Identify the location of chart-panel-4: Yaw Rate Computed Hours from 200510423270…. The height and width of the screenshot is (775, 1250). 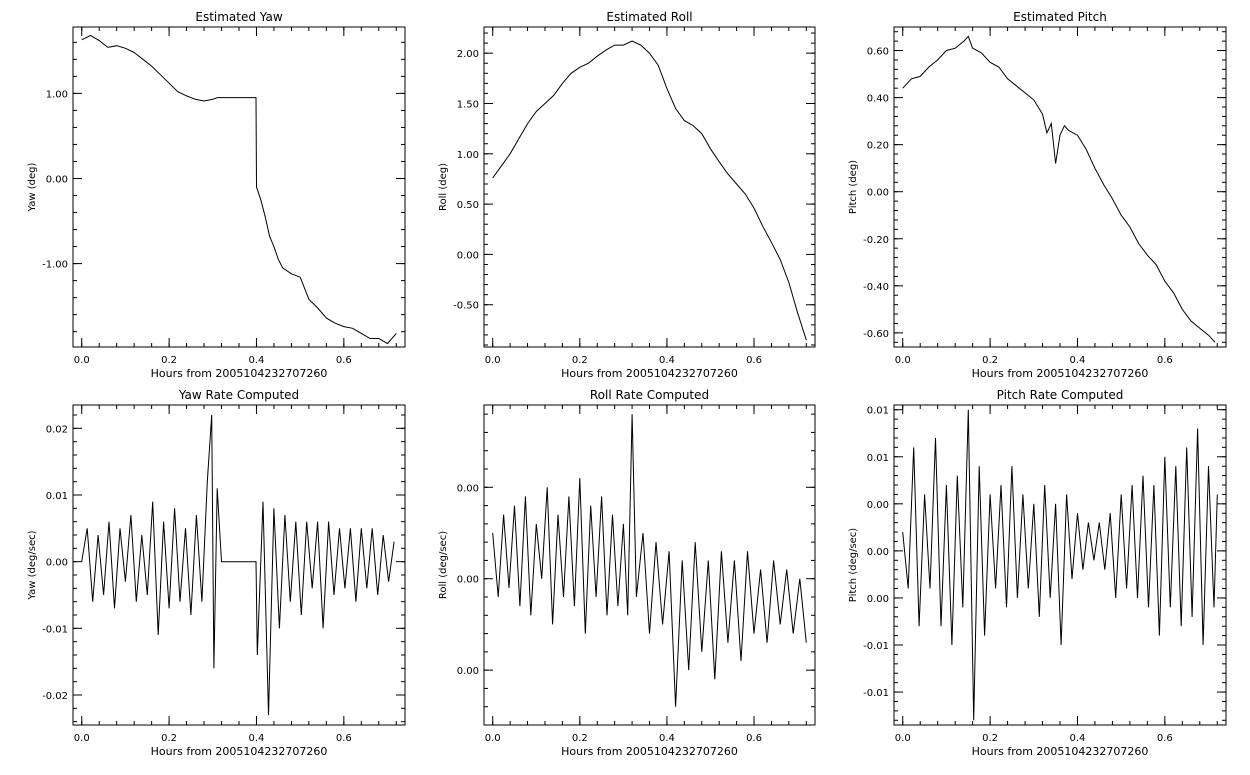
(216, 573).